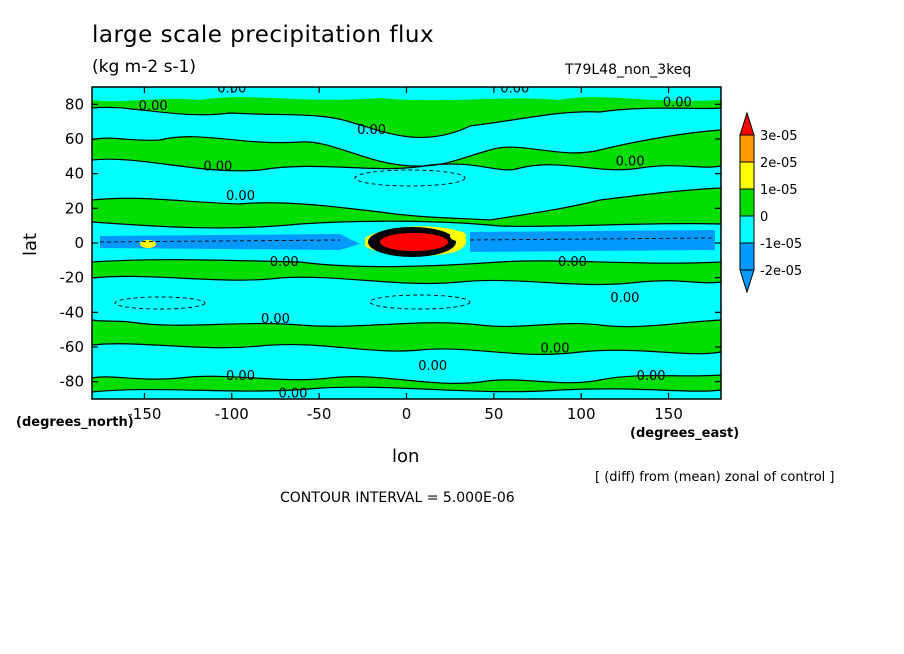 The width and height of the screenshot is (904, 654). Describe the element at coordinates (72, 312) in the screenshot. I see `y-tick-label: -40` at that location.